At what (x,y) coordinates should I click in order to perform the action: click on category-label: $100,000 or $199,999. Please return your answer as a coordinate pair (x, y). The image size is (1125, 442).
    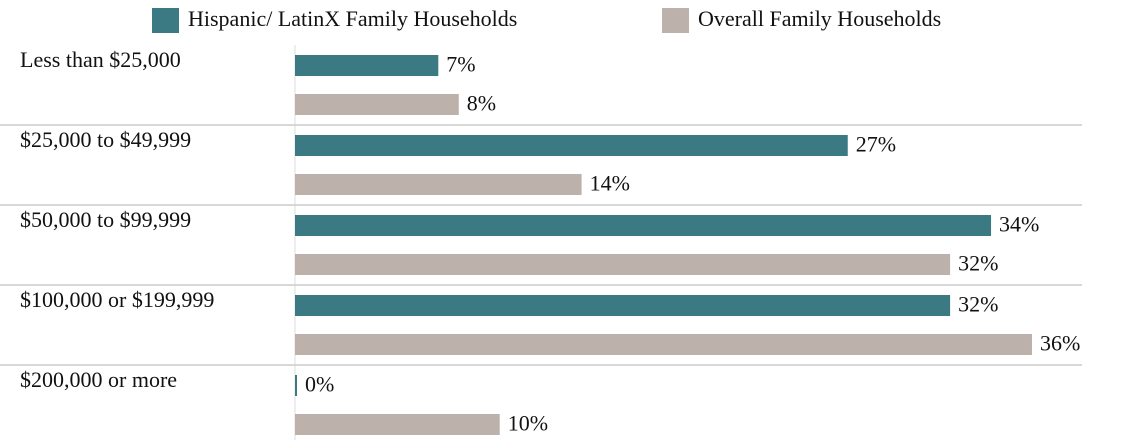
    Looking at the image, I should click on (117, 299).